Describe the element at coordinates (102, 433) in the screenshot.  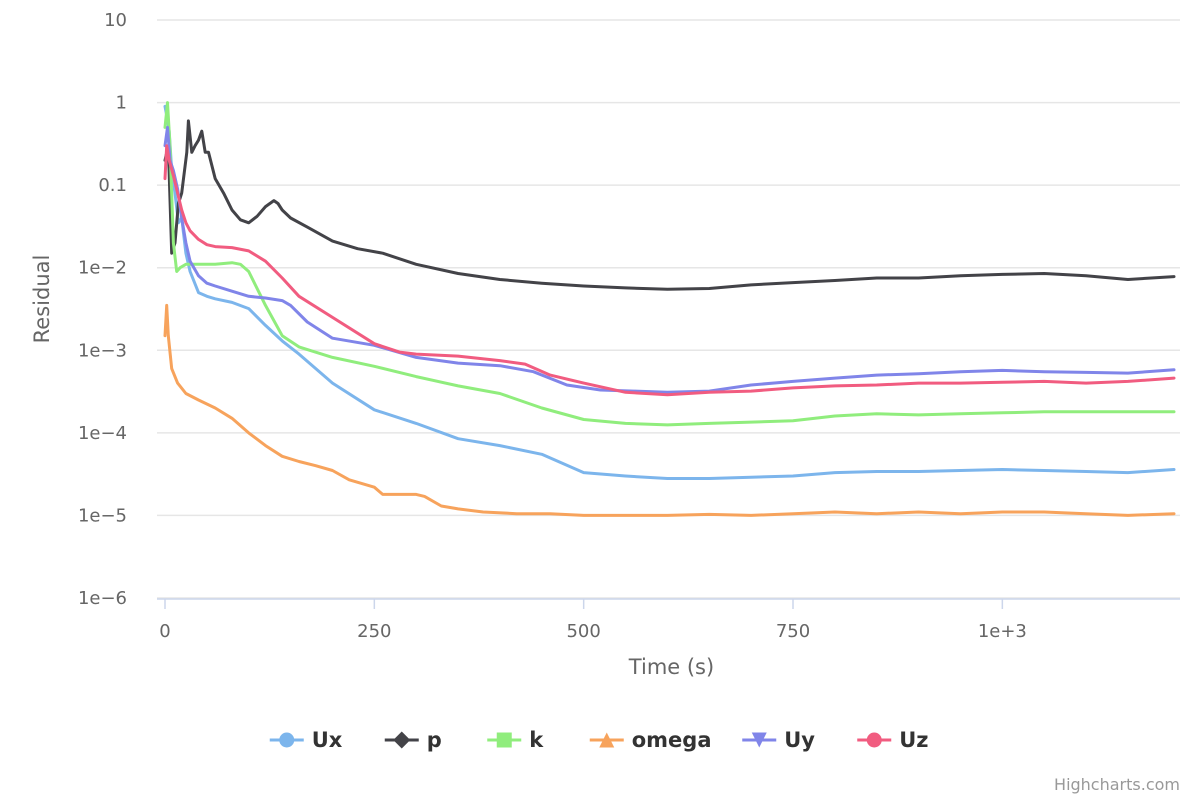
I see `y-tick-label: 1e−4` at that location.